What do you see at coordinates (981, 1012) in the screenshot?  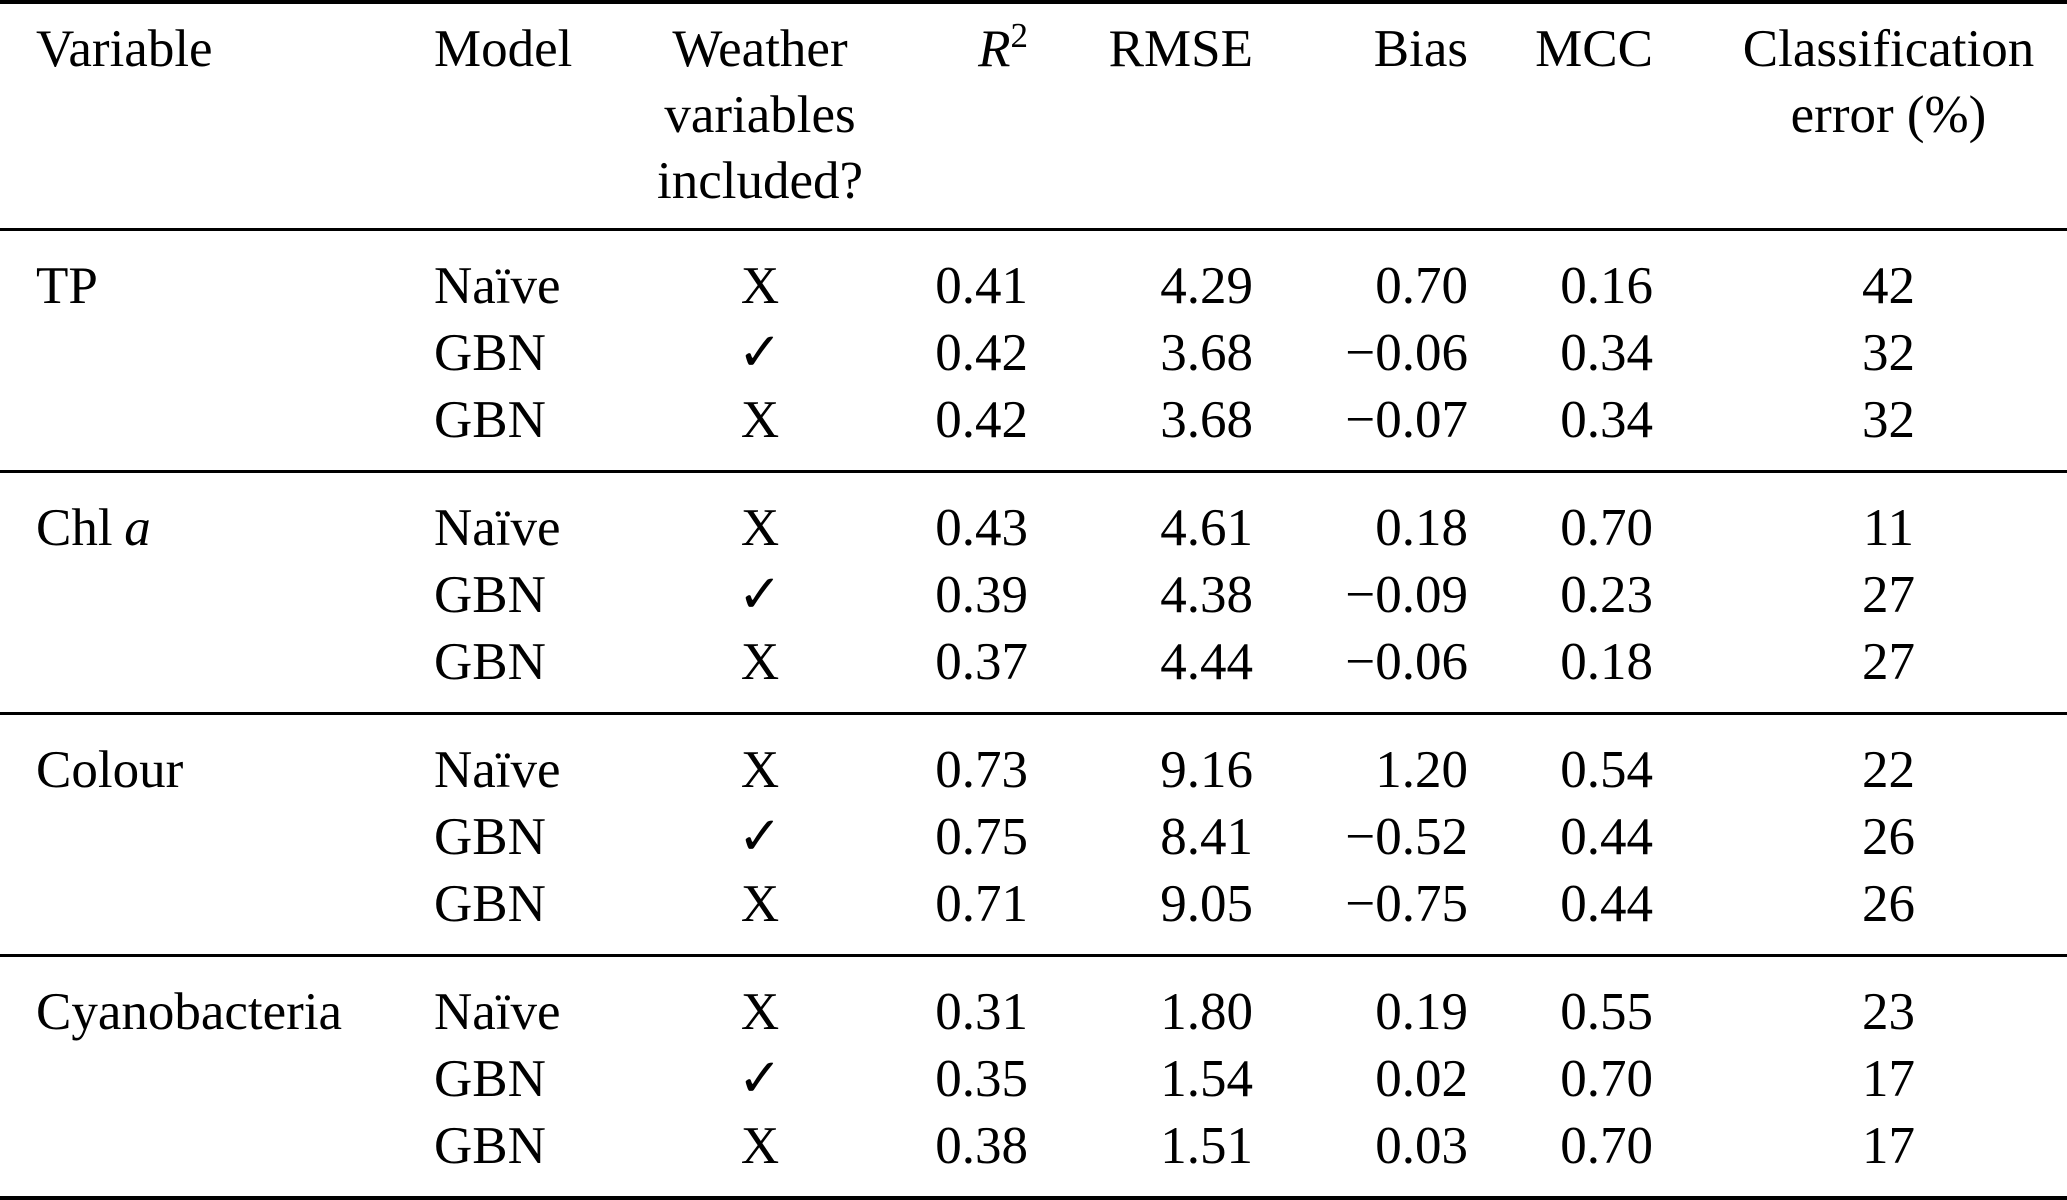 I see `r-squared-cell: 0.31` at bounding box center [981, 1012].